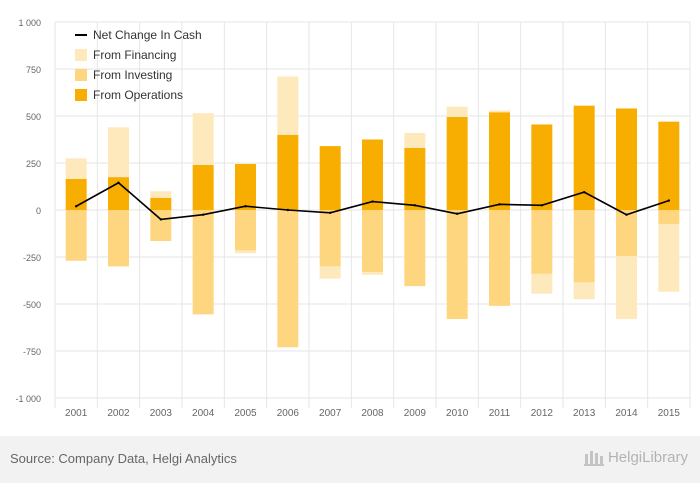 The image size is (700, 483). I want to click on x-tick-label: 2015, so click(669, 413).